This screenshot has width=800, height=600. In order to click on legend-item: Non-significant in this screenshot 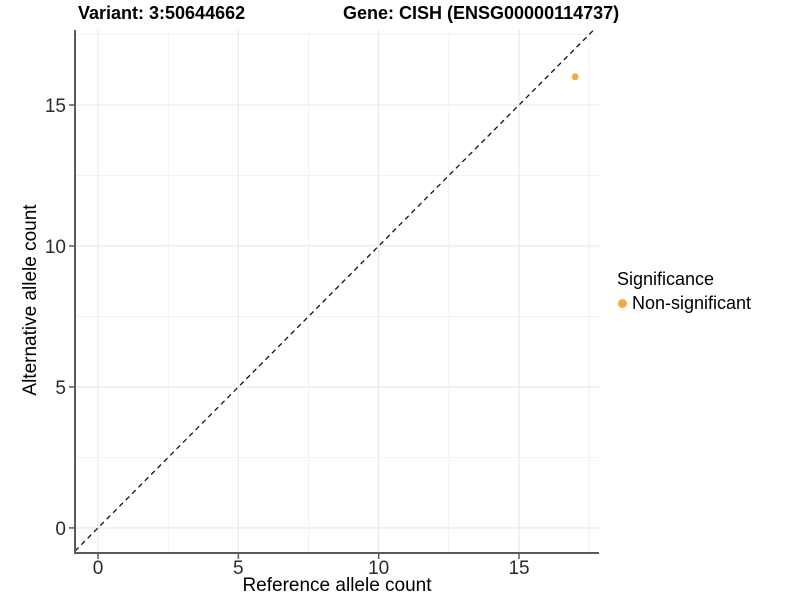, I will do `click(684, 303)`.